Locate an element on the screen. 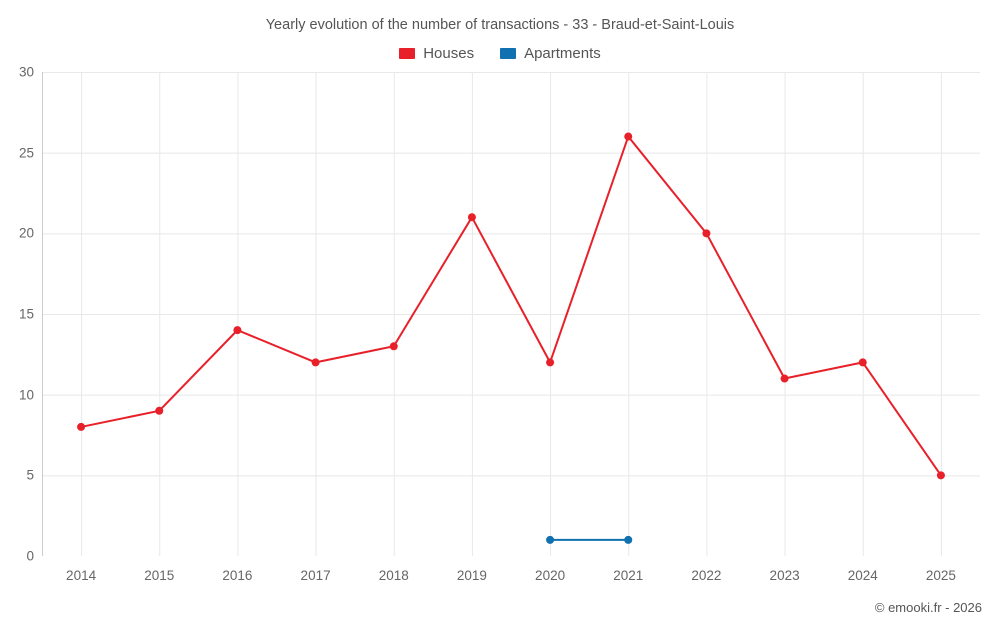  y-axis-tick-label: 5 is located at coordinates (30, 475).